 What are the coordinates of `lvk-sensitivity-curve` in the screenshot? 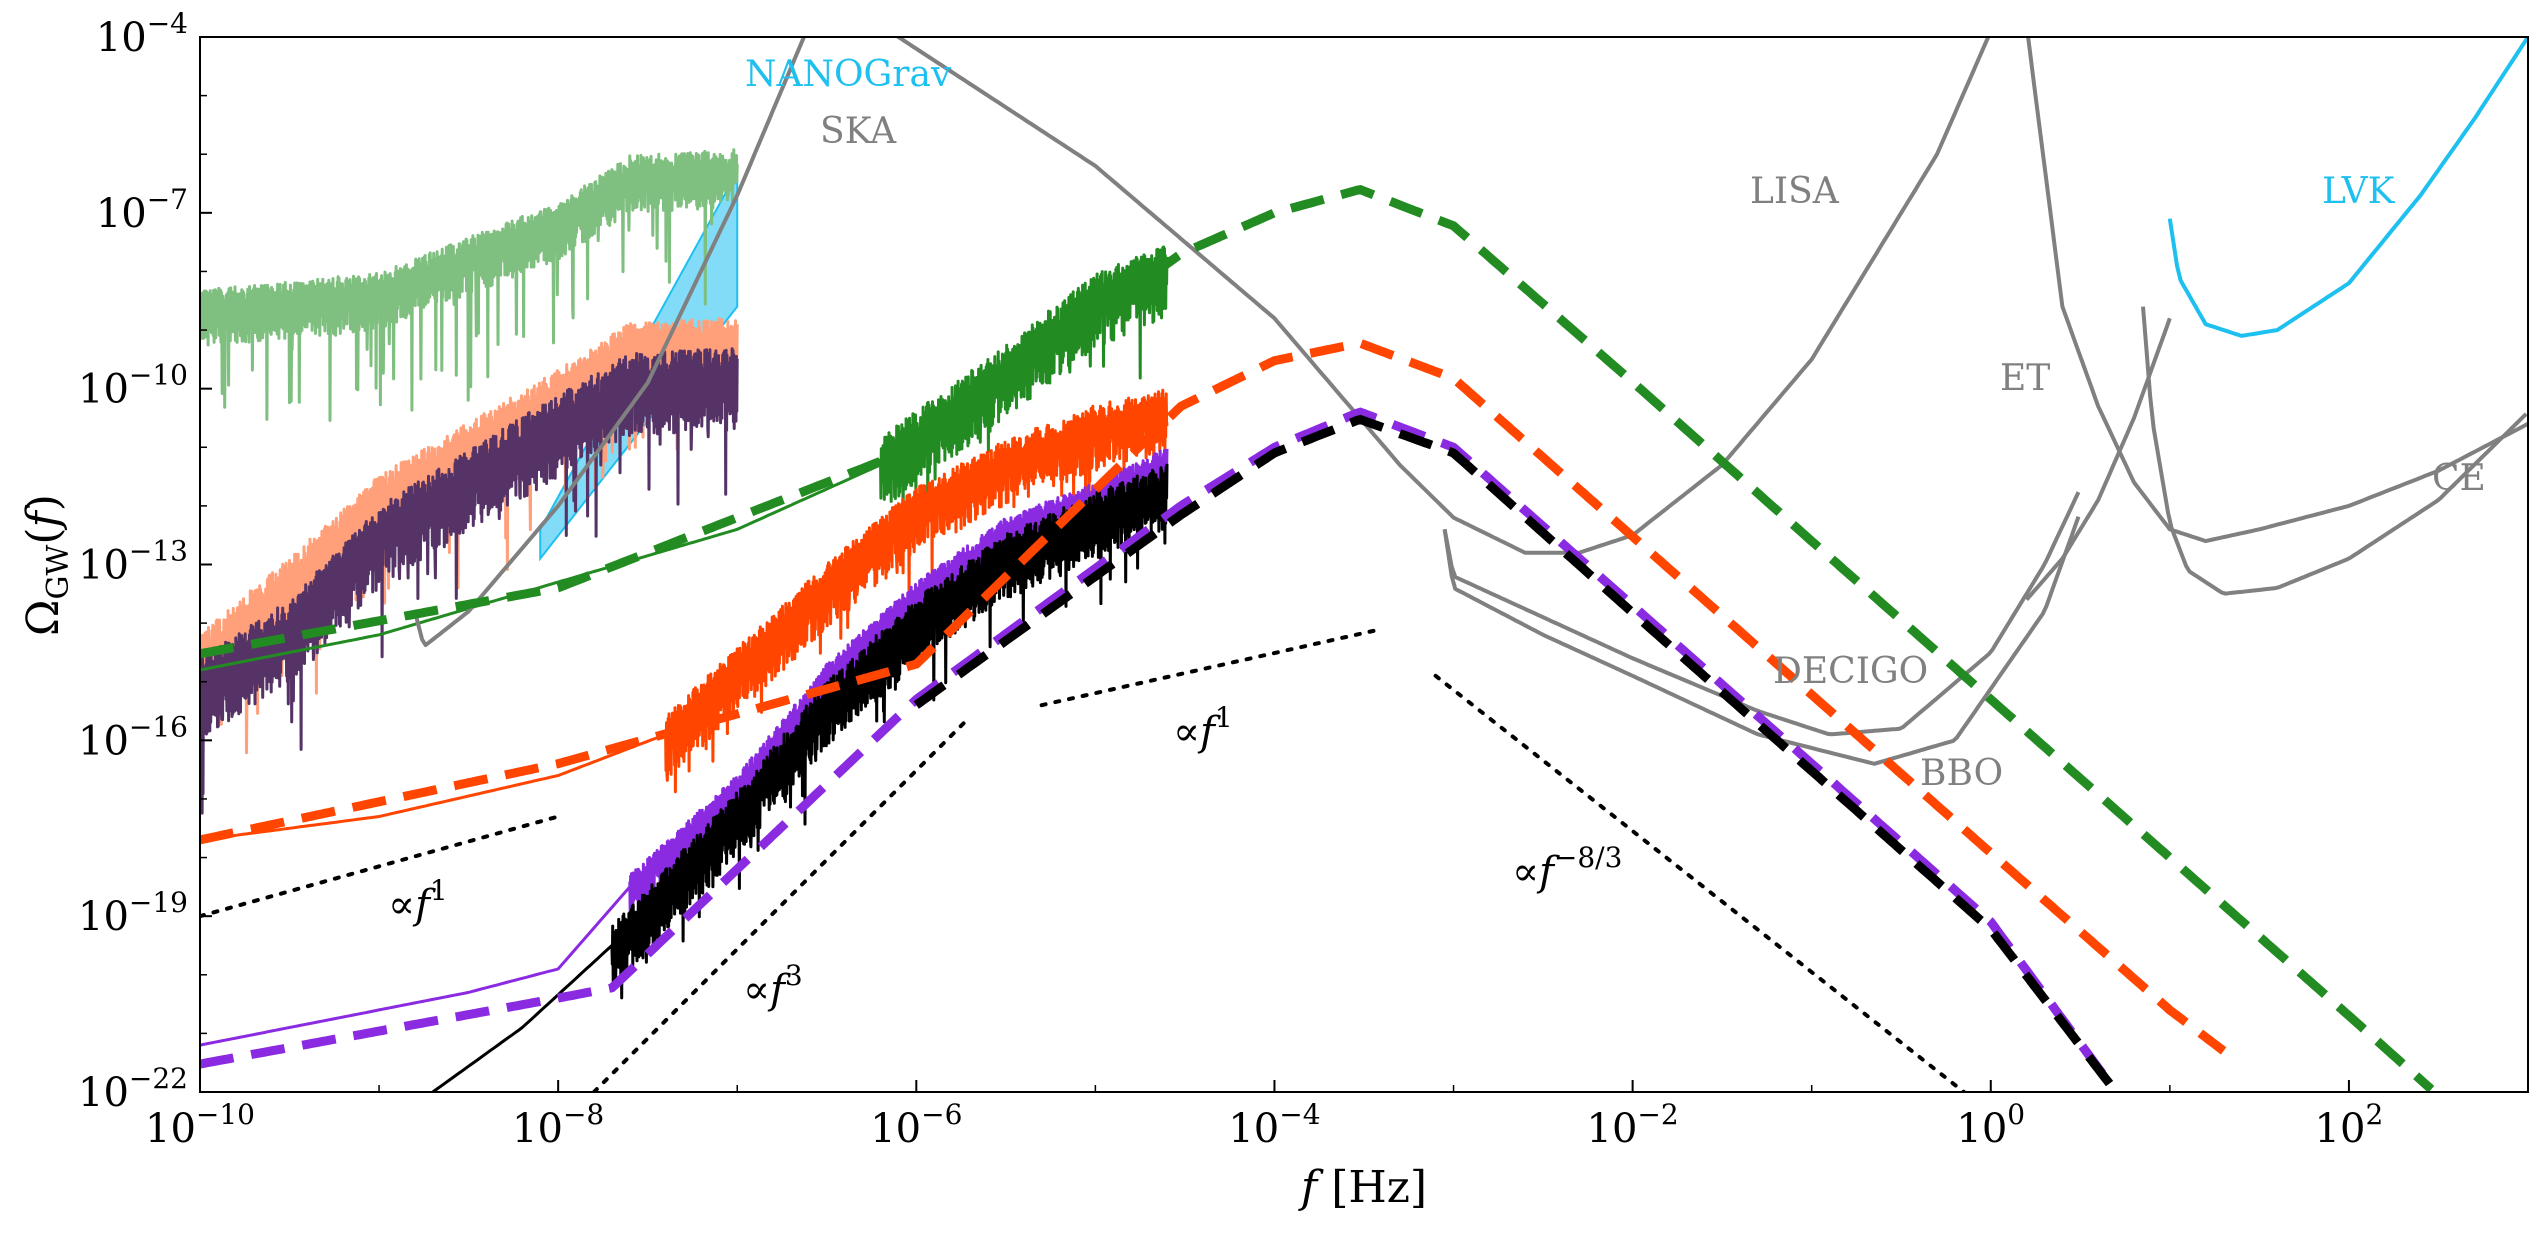 It's located at (2347, 187).